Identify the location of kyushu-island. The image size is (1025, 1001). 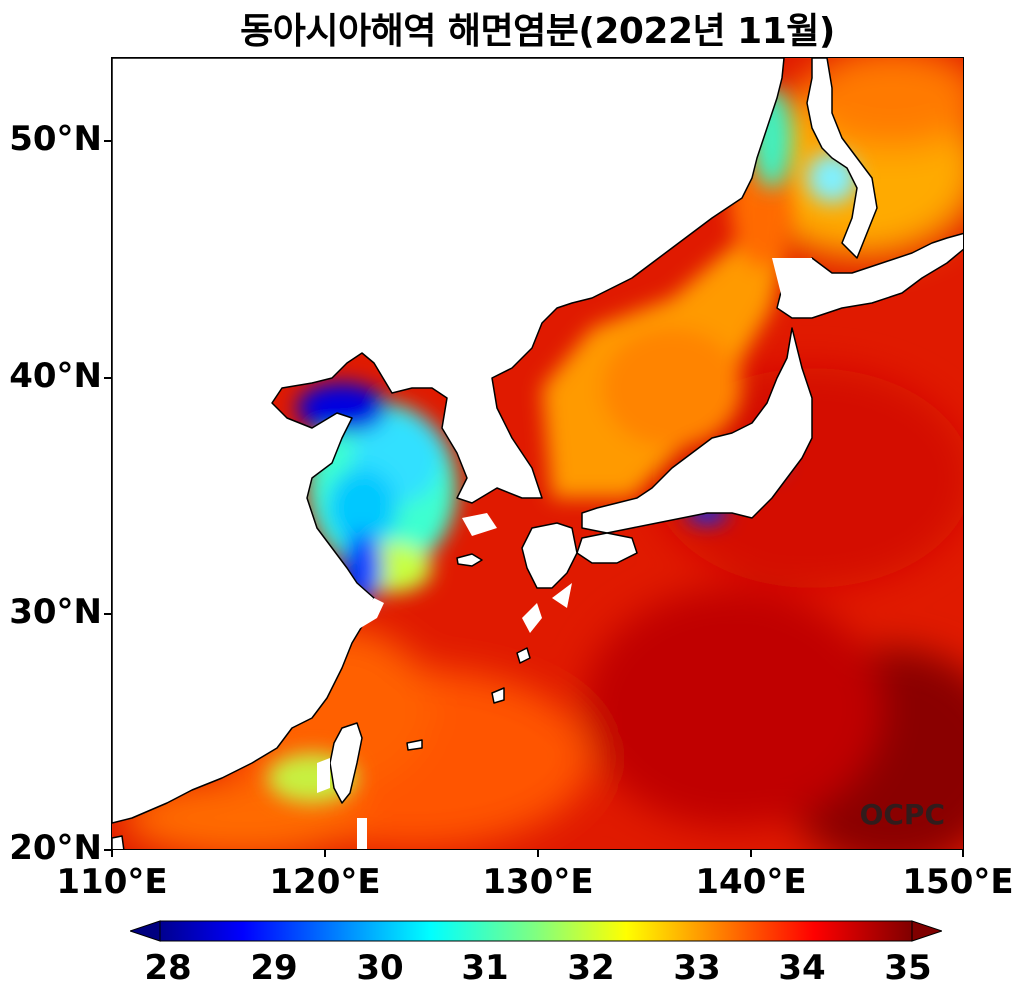
(549, 555).